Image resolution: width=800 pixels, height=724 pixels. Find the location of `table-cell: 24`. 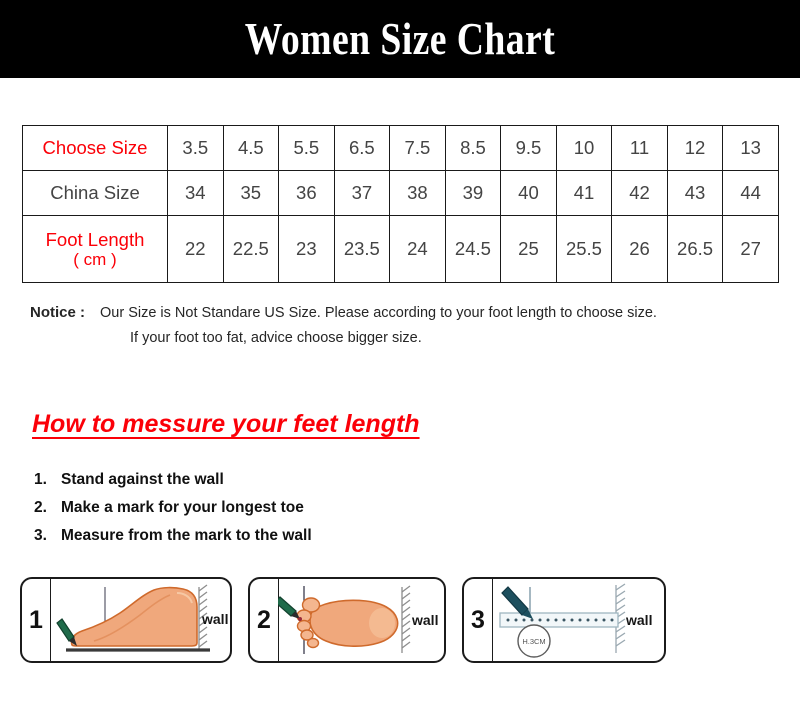

table-cell: 24 is located at coordinates (417, 249).